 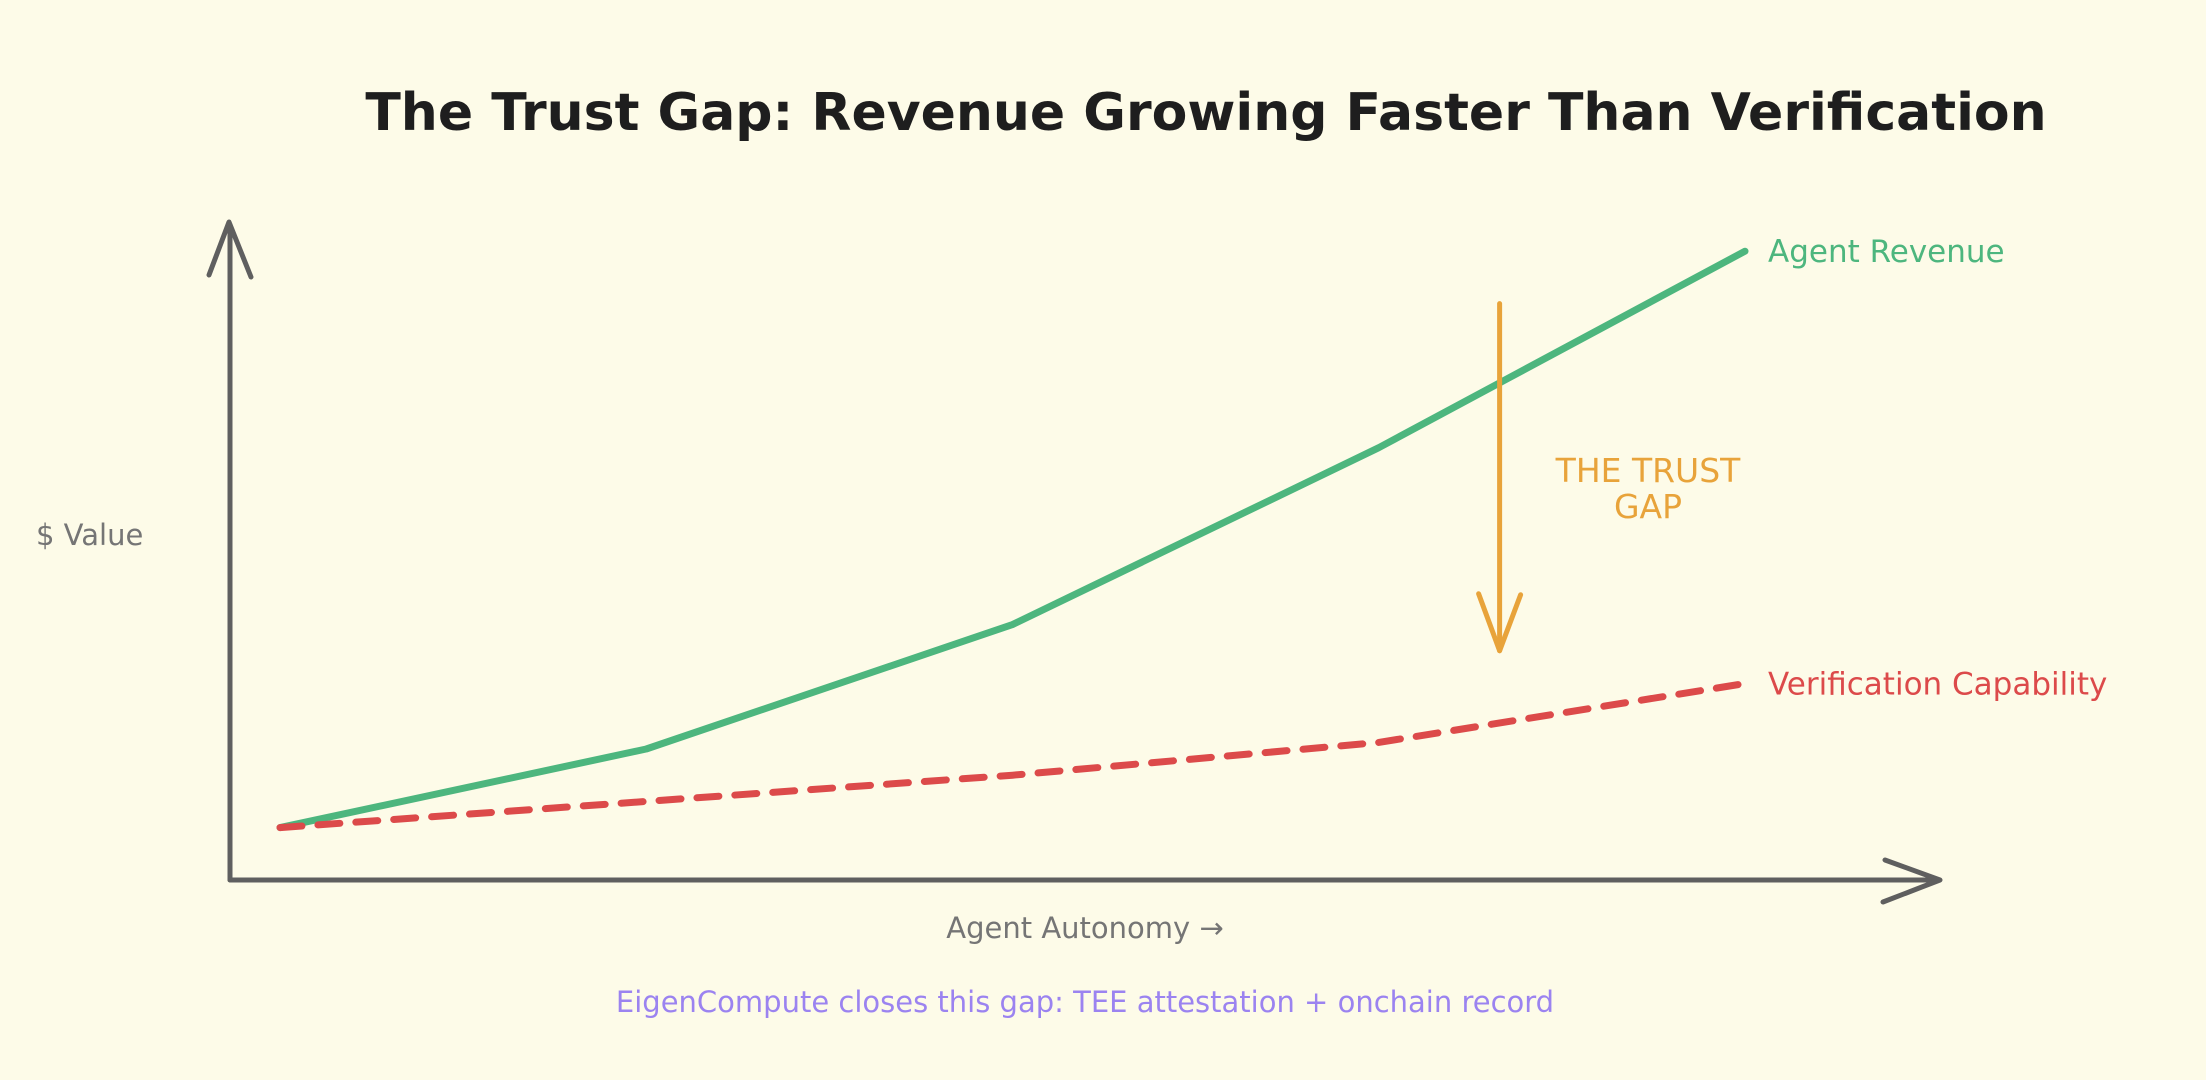 I want to click on trust-gap-label-line-1: THE TRUST, so click(x=1648, y=470).